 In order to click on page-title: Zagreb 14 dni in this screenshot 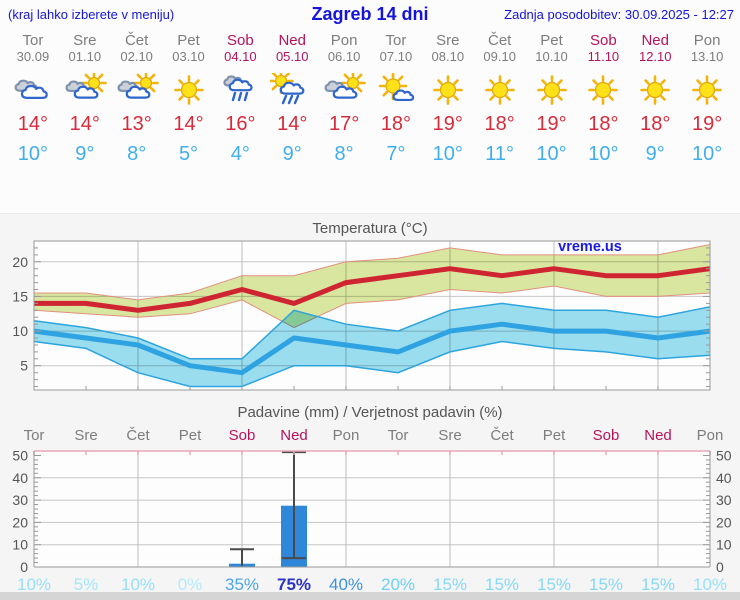, I will do `click(370, 14)`.